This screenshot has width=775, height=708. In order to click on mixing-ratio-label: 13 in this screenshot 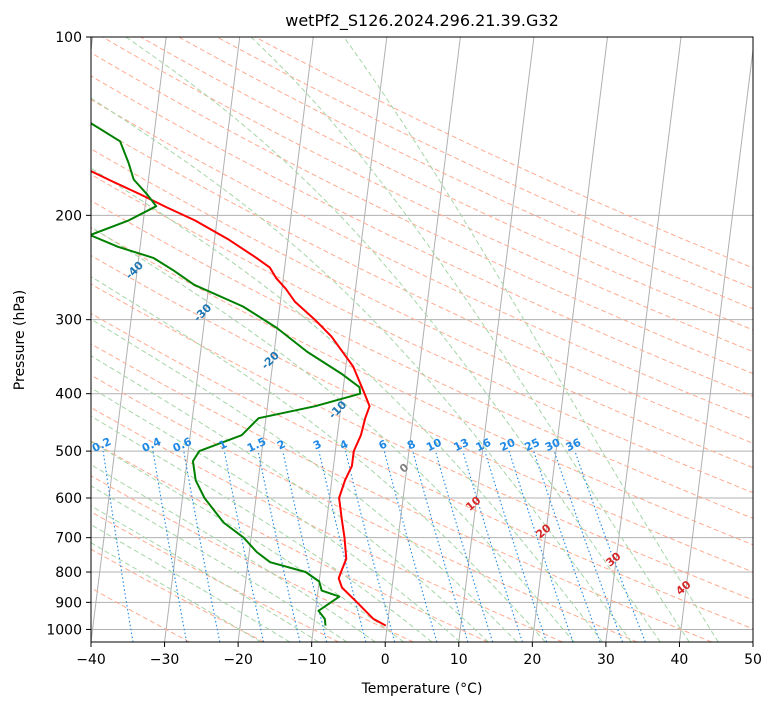, I will do `click(461, 445)`.